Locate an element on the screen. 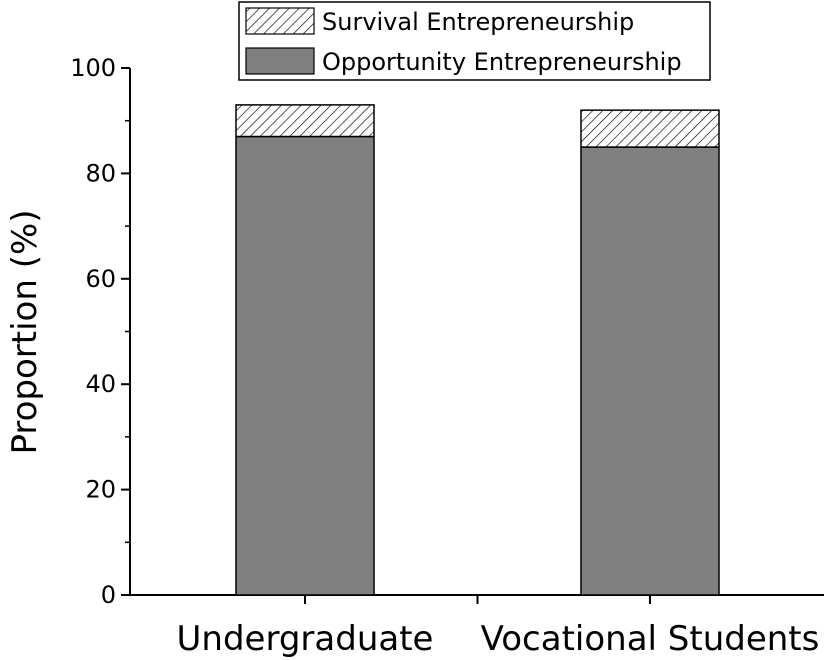 The height and width of the screenshot is (660, 826). y-tick-label: 20 is located at coordinates (100, 490).